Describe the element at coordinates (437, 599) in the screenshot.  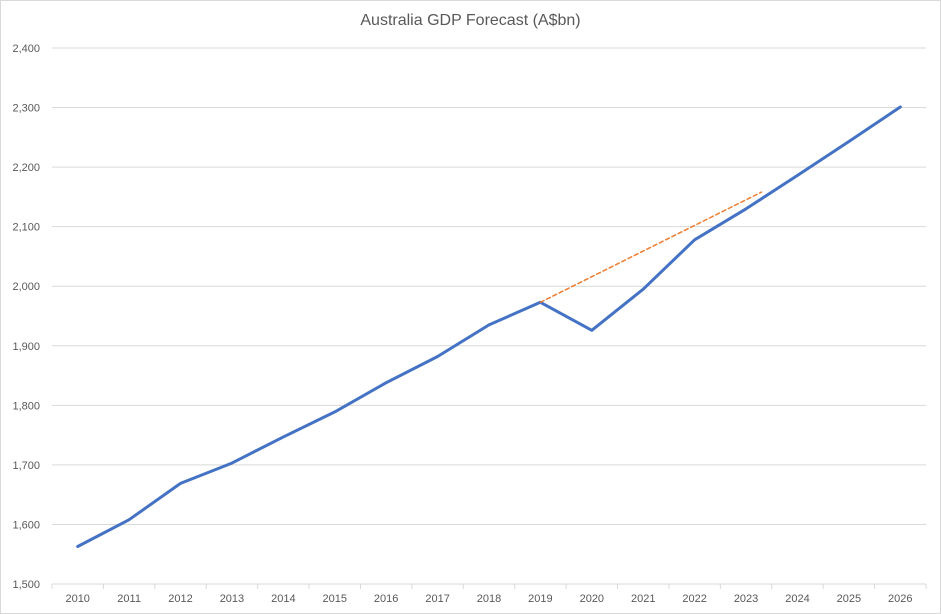
I see `x-tick-label: 2017` at that location.